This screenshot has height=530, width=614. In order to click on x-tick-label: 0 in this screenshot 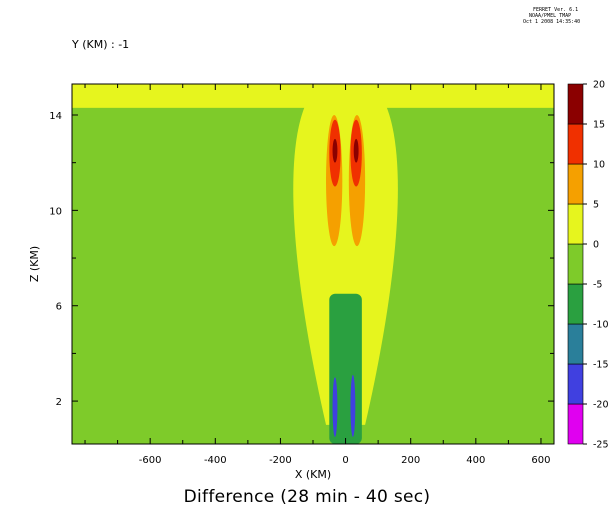, I will do `click(345, 460)`.